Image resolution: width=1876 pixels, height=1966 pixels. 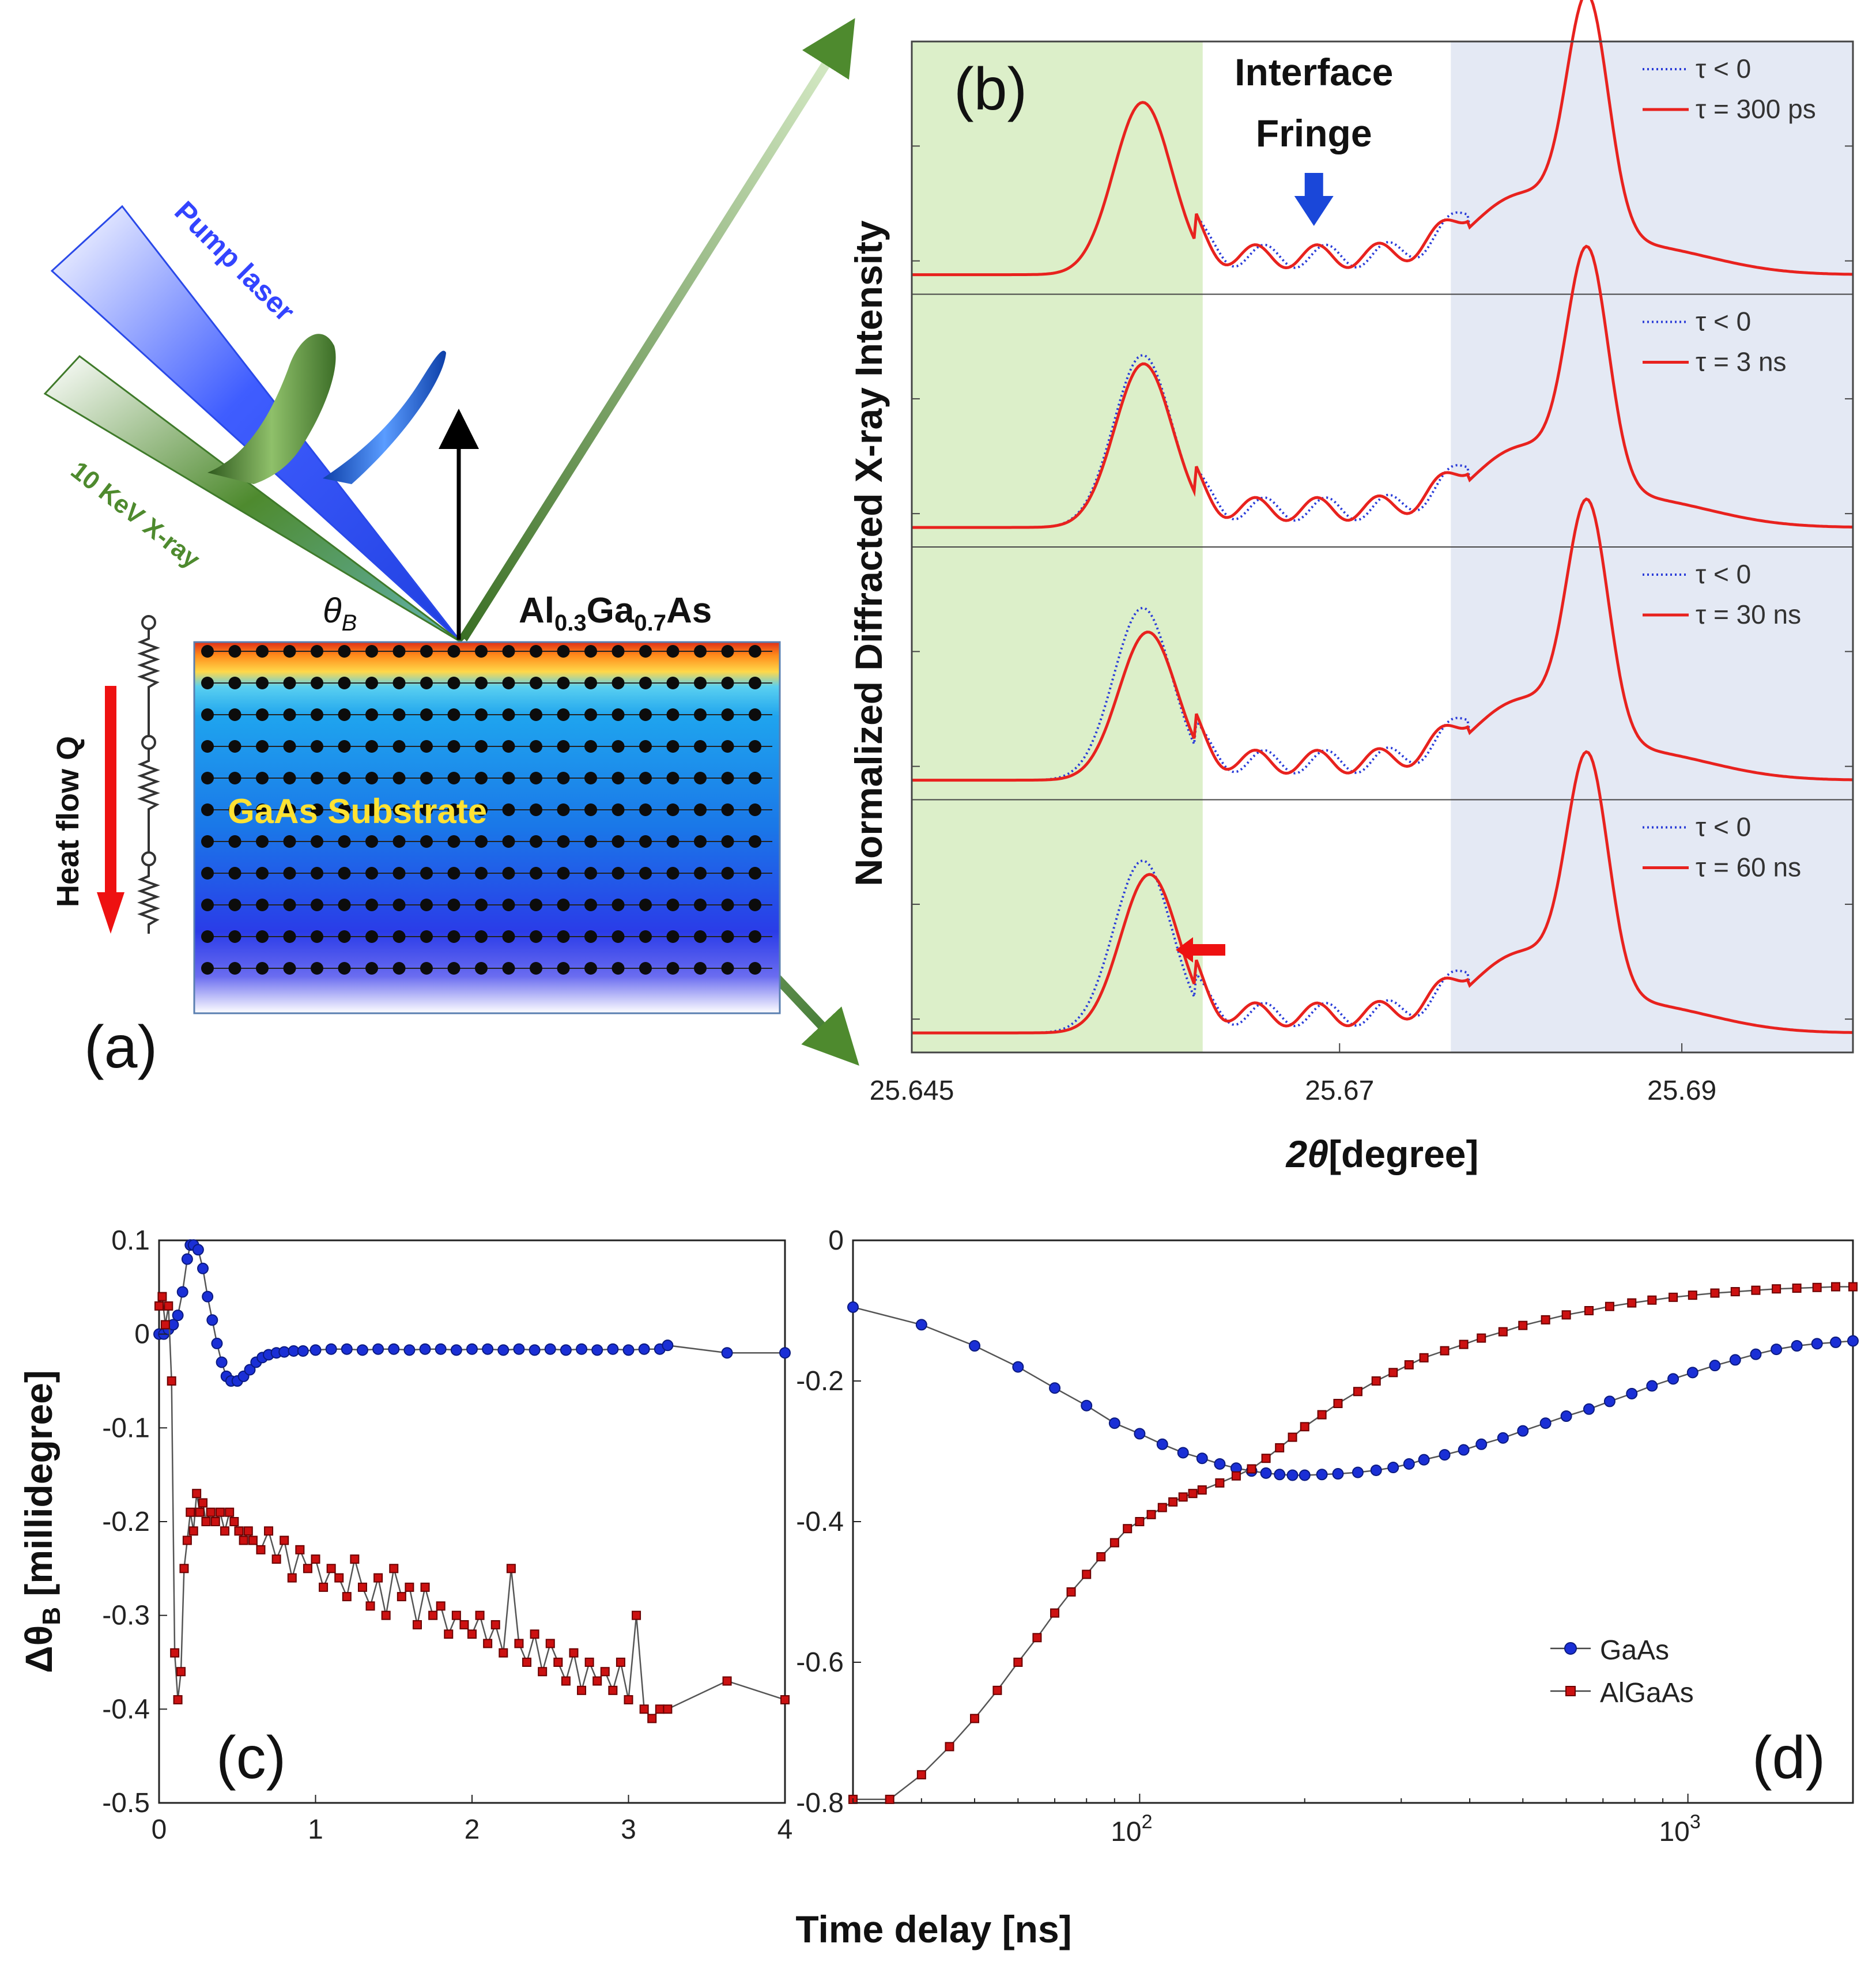 What do you see at coordinates (110, 913) in the screenshot?
I see `heat-flow-arrowhead` at bounding box center [110, 913].